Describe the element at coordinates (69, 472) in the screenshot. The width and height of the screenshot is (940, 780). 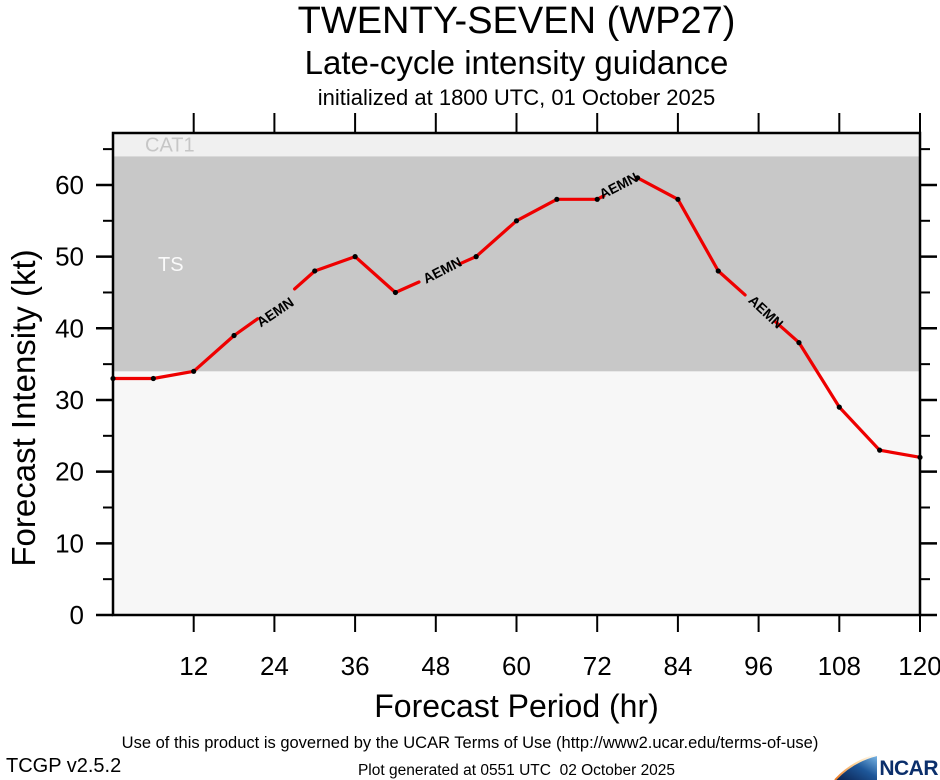
I see `y-tick-label: 20` at that location.